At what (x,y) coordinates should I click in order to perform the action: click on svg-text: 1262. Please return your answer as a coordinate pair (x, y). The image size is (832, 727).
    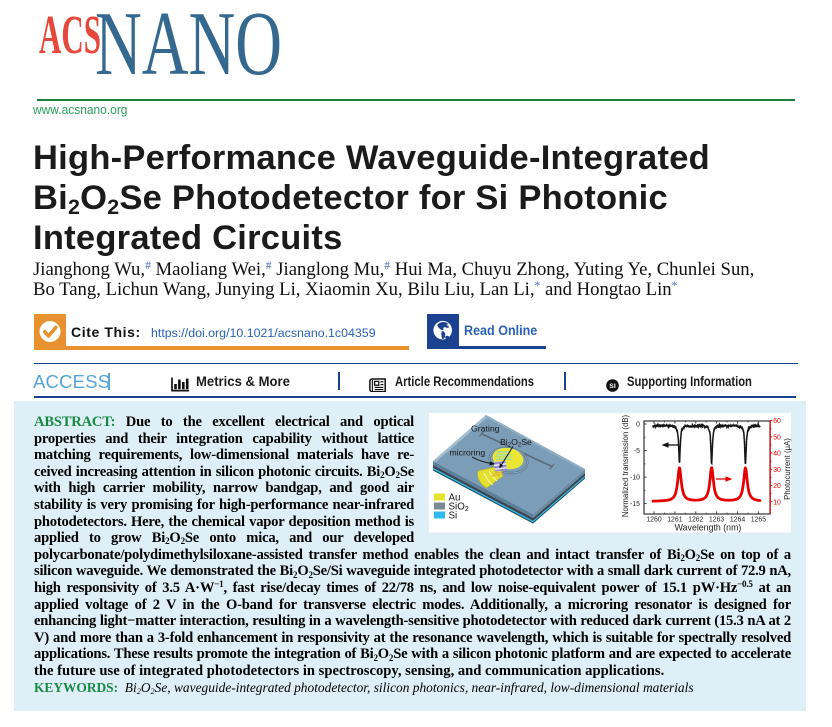
    Looking at the image, I should click on (695, 520).